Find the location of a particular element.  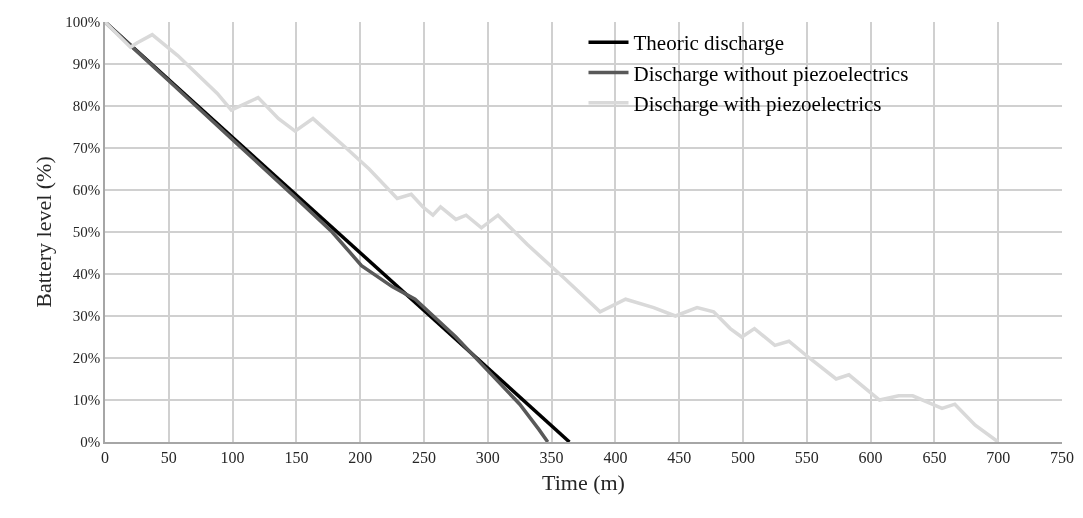

legend-label: Theoric discharge is located at coordinates (709, 43).